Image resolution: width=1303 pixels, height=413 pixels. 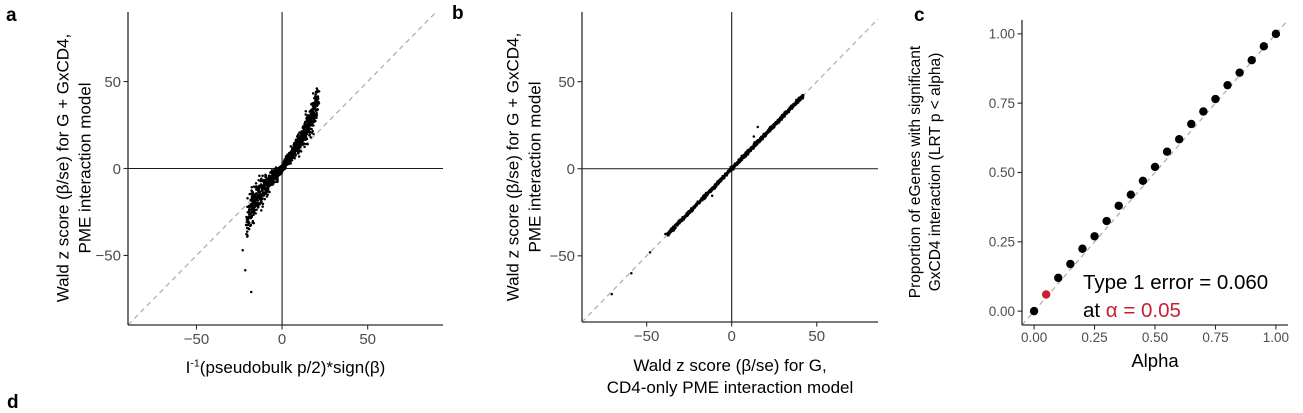 What do you see at coordinates (1034, 337) in the screenshot?
I see `x-tick-label: 0.00` at bounding box center [1034, 337].